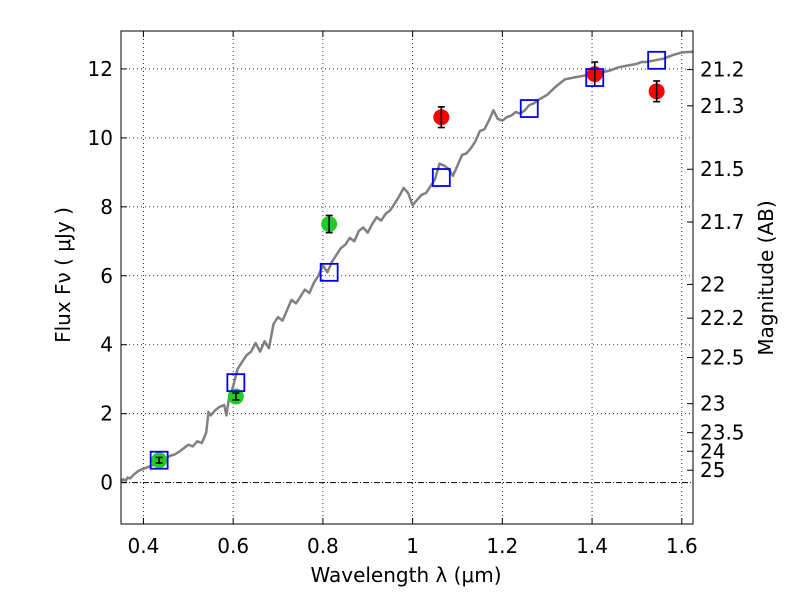 The width and height of the screenshot is (800, 600). I want to click on x-tick-label: 0.8, so click(323, 546).